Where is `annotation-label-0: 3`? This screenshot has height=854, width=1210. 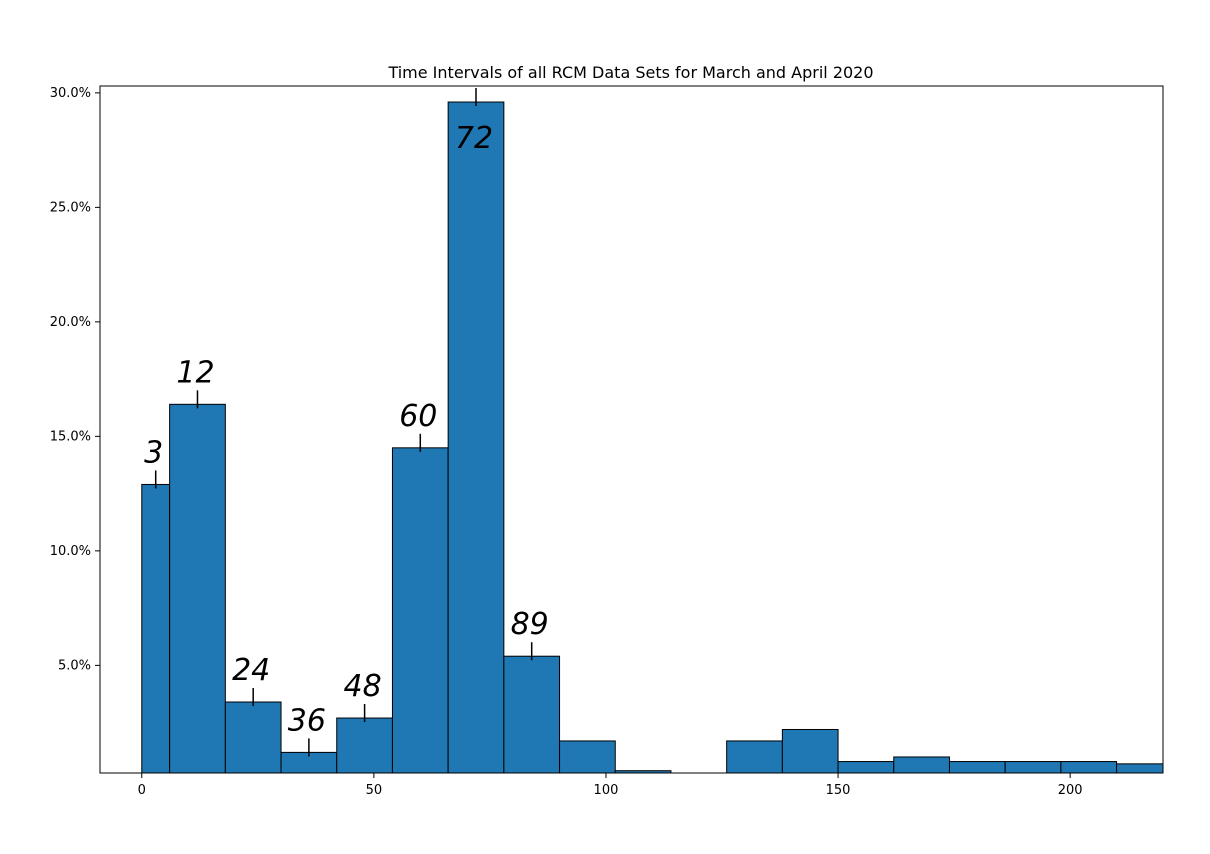 annotation-label-0: 3 is located at coordinates (153, 452).